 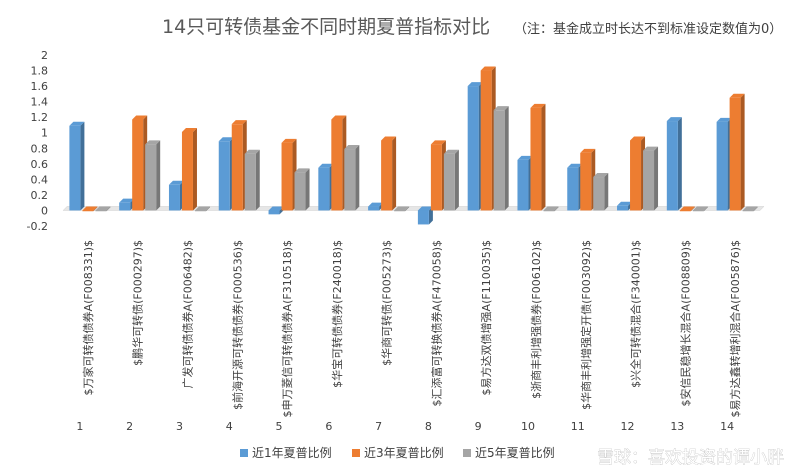 I want to click on y-tick-label: 1.4, so click(x=40, y=102).